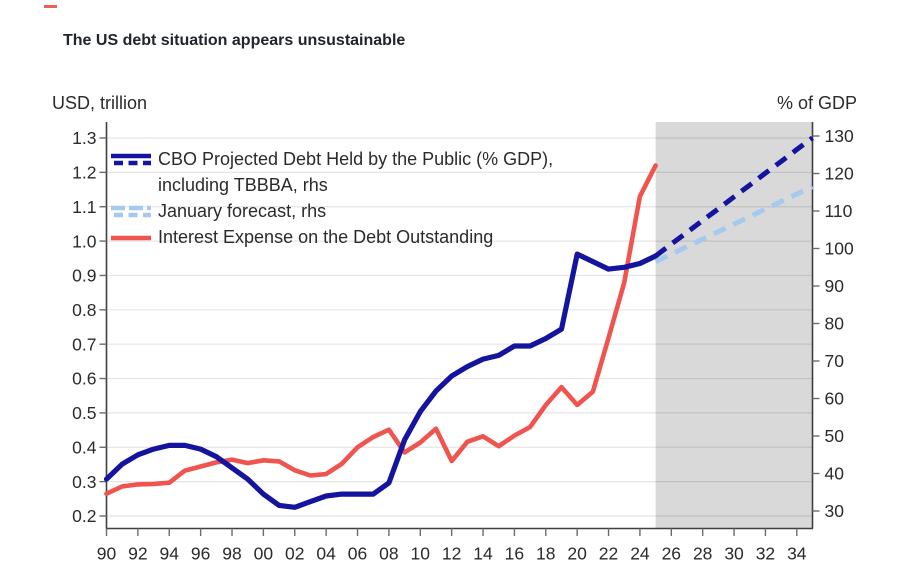  I want to click on projection-shaded-region, so click(734, 325).